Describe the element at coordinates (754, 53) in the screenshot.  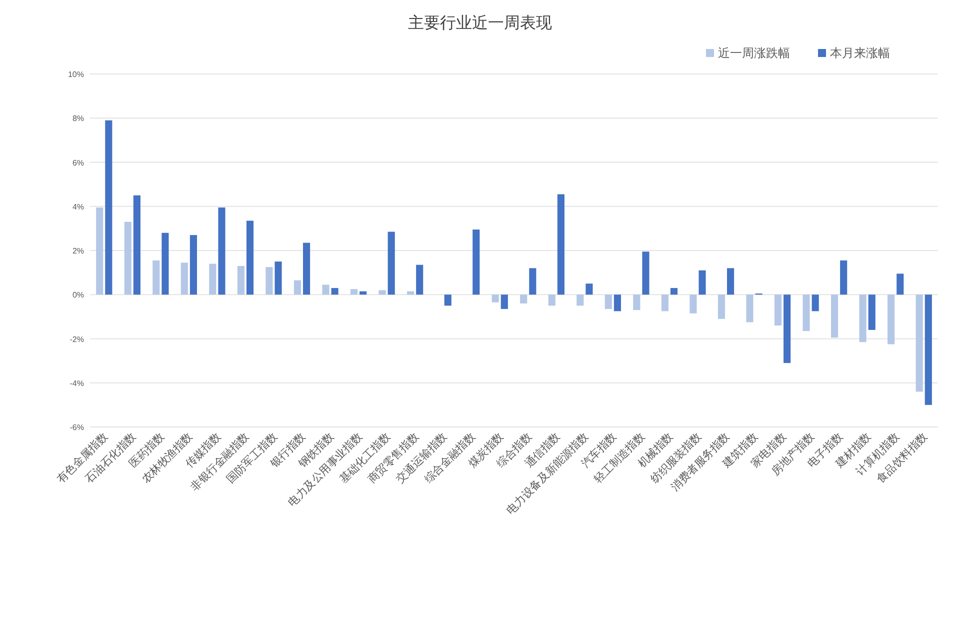
I see `legend-label: 近一周涨跌幅` at that location.